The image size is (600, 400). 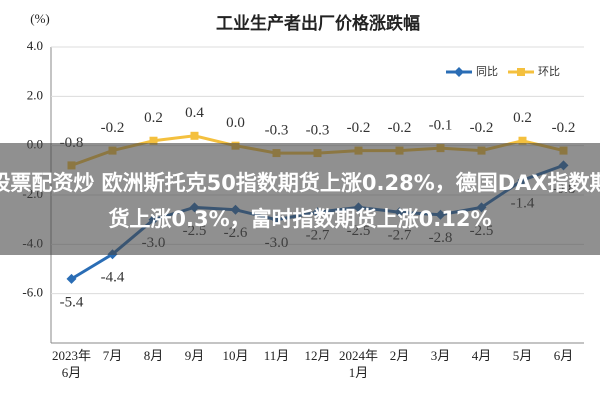 I want to click on x-tick-label: 9月, so click(x=194, y=355).